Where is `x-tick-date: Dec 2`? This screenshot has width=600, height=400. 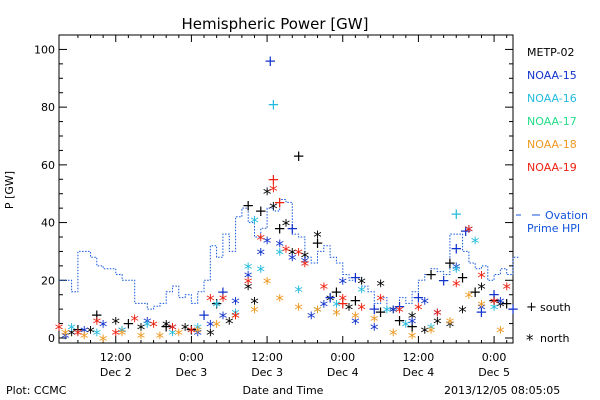
x-tick-date: Dec 2 is located at coordinates (116, 372).